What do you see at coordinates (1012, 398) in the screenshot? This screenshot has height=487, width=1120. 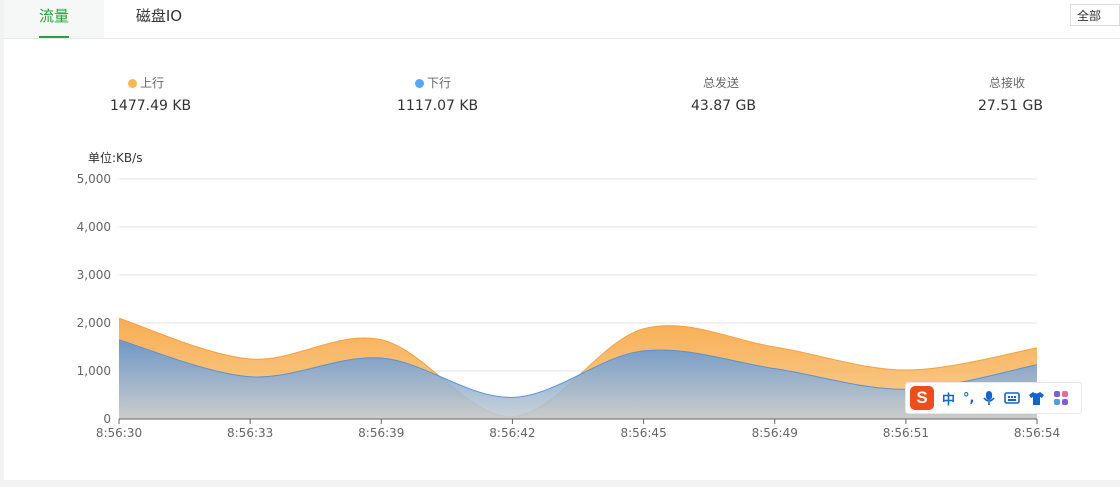 I see `keyboard-icon` at bounding box center [1012, 398].